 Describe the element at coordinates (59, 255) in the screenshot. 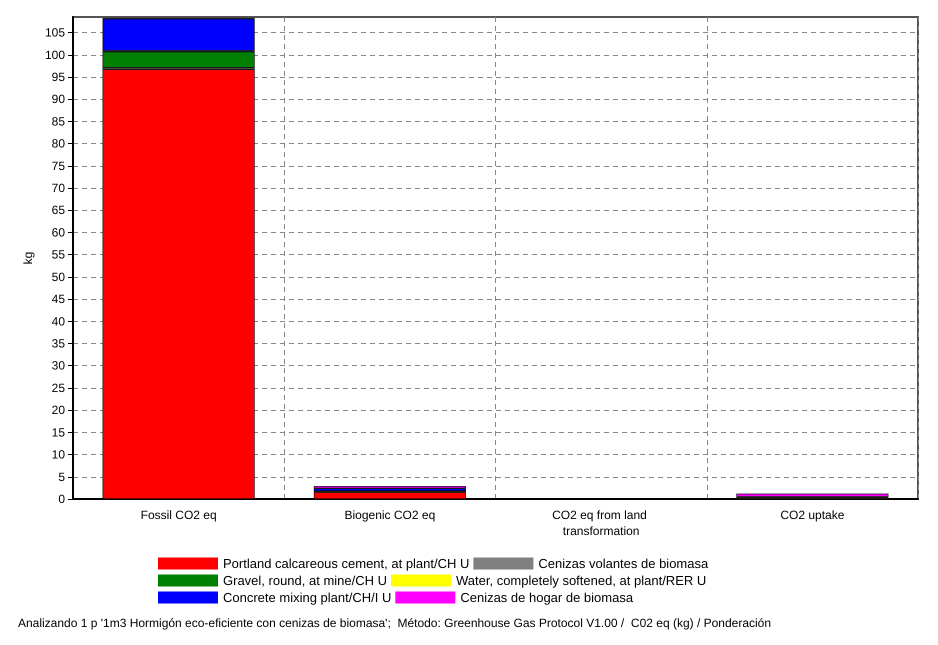

I see `y-tick-label: 55` at that location.